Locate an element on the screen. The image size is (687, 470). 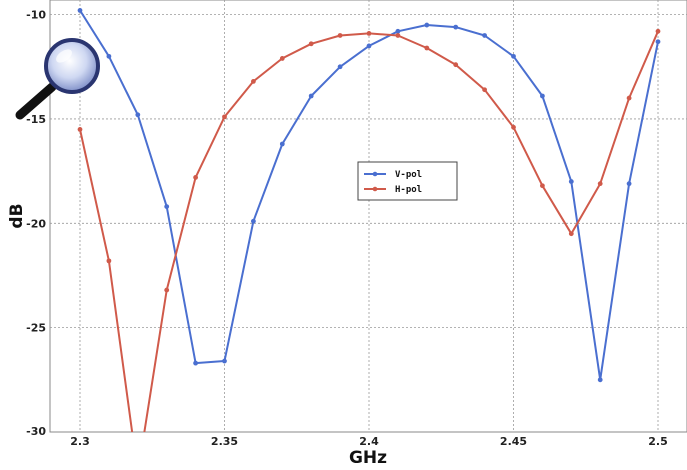
magnifier-lens is located at coordinates (72, 66).